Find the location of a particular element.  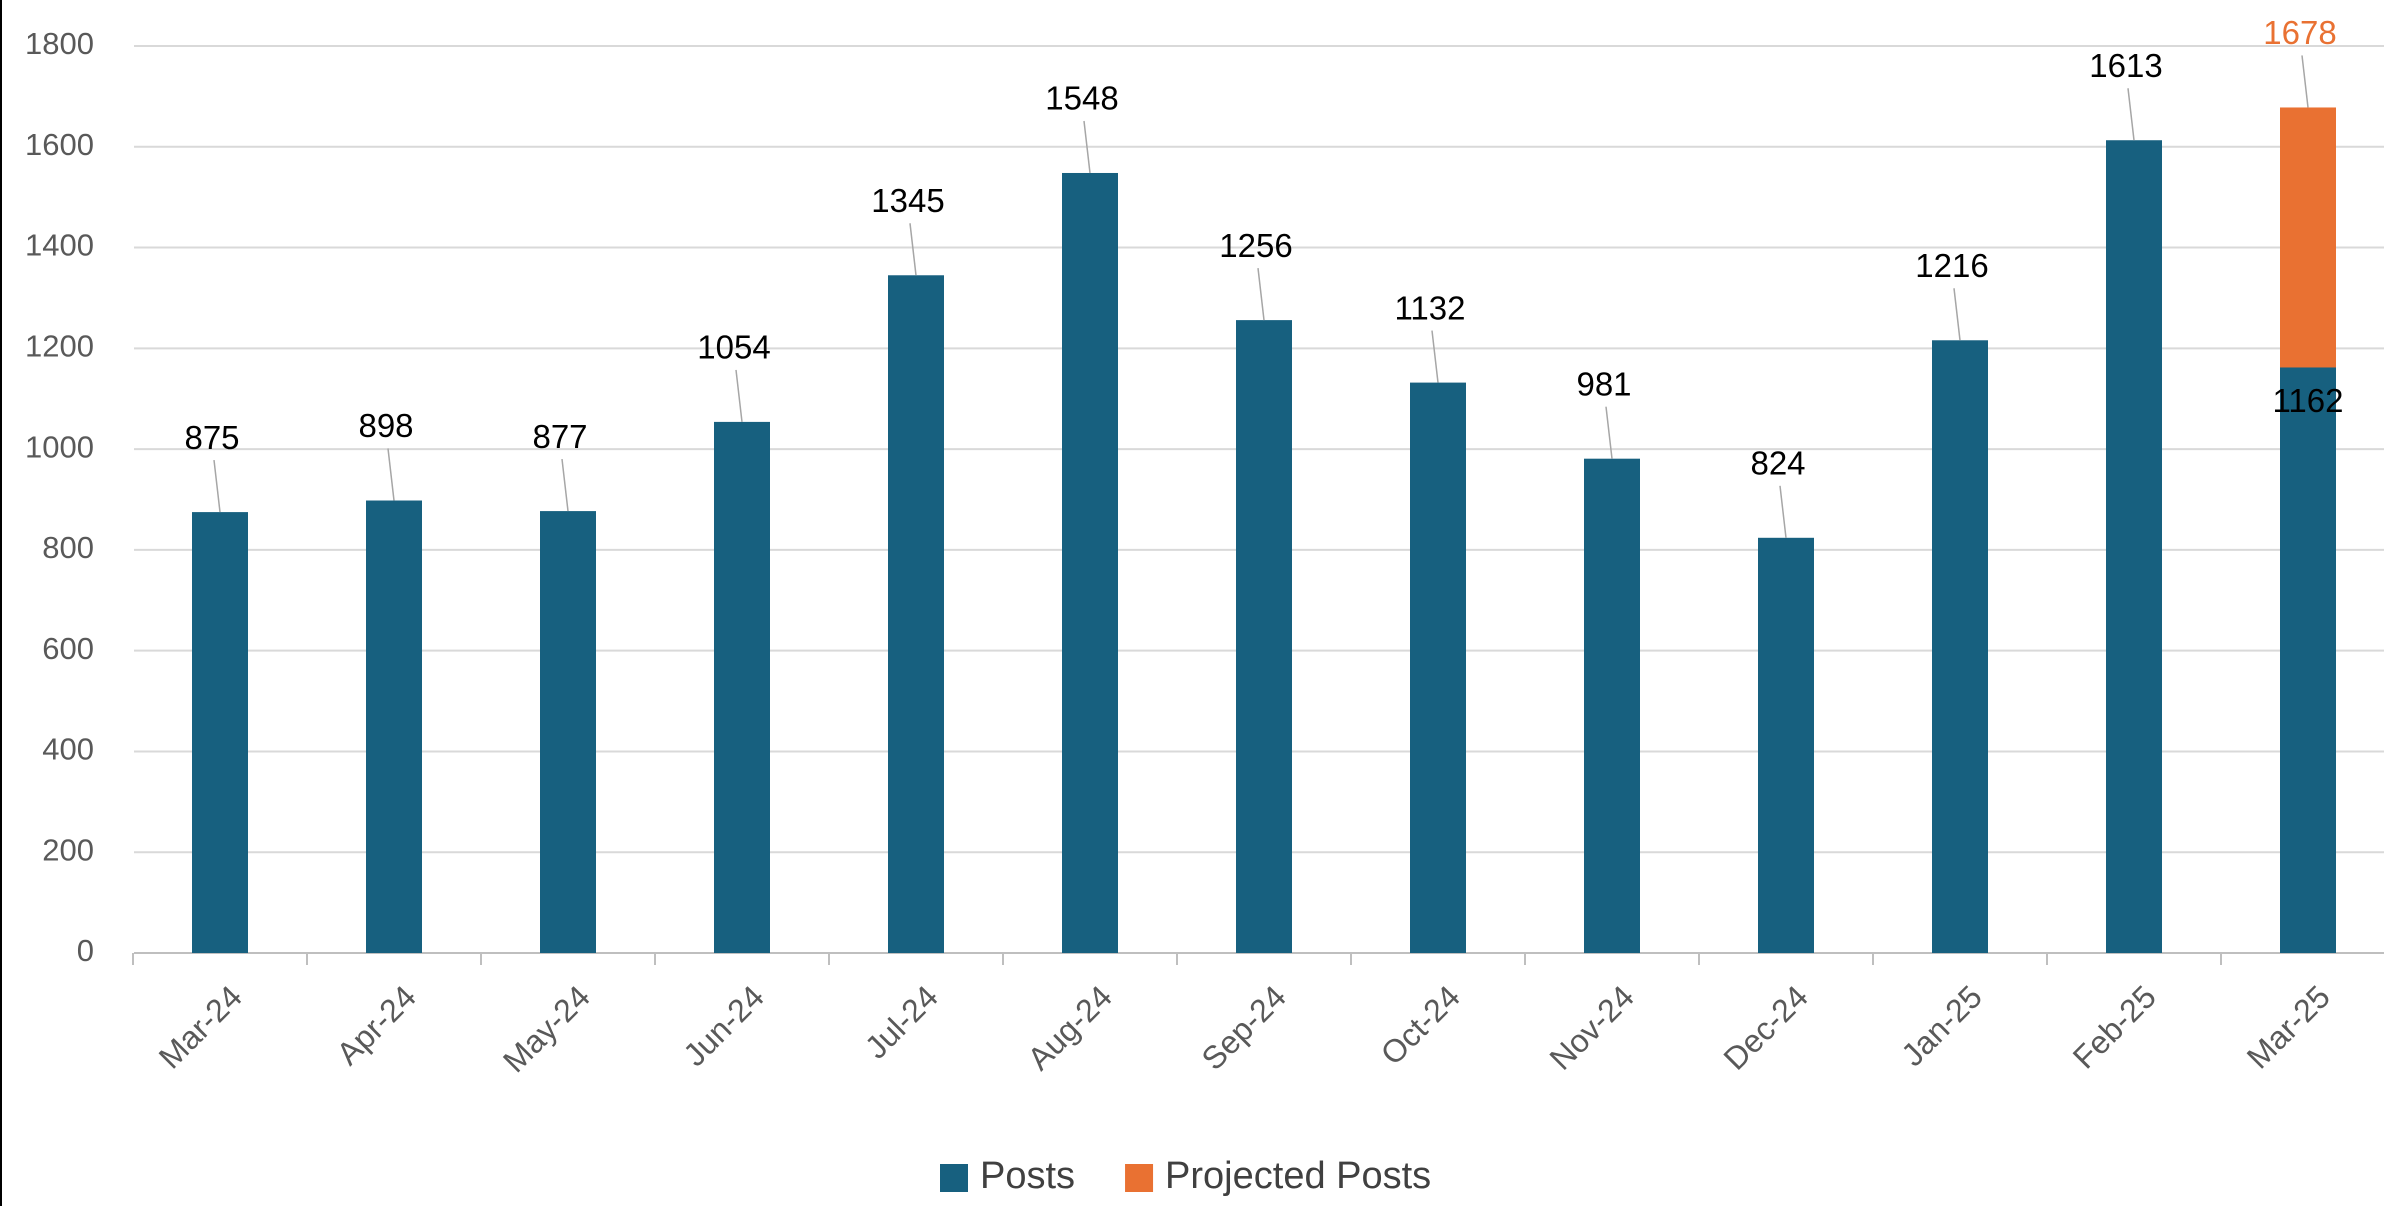

x-tick-label: Aug-24 is located at coordinates (1070, 1027).